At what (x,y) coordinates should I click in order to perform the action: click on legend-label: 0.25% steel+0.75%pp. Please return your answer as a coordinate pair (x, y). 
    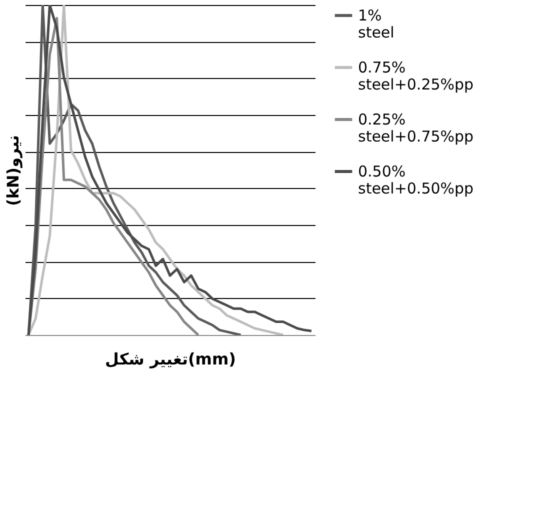
    Looking at the image, I should click on (416, 128).